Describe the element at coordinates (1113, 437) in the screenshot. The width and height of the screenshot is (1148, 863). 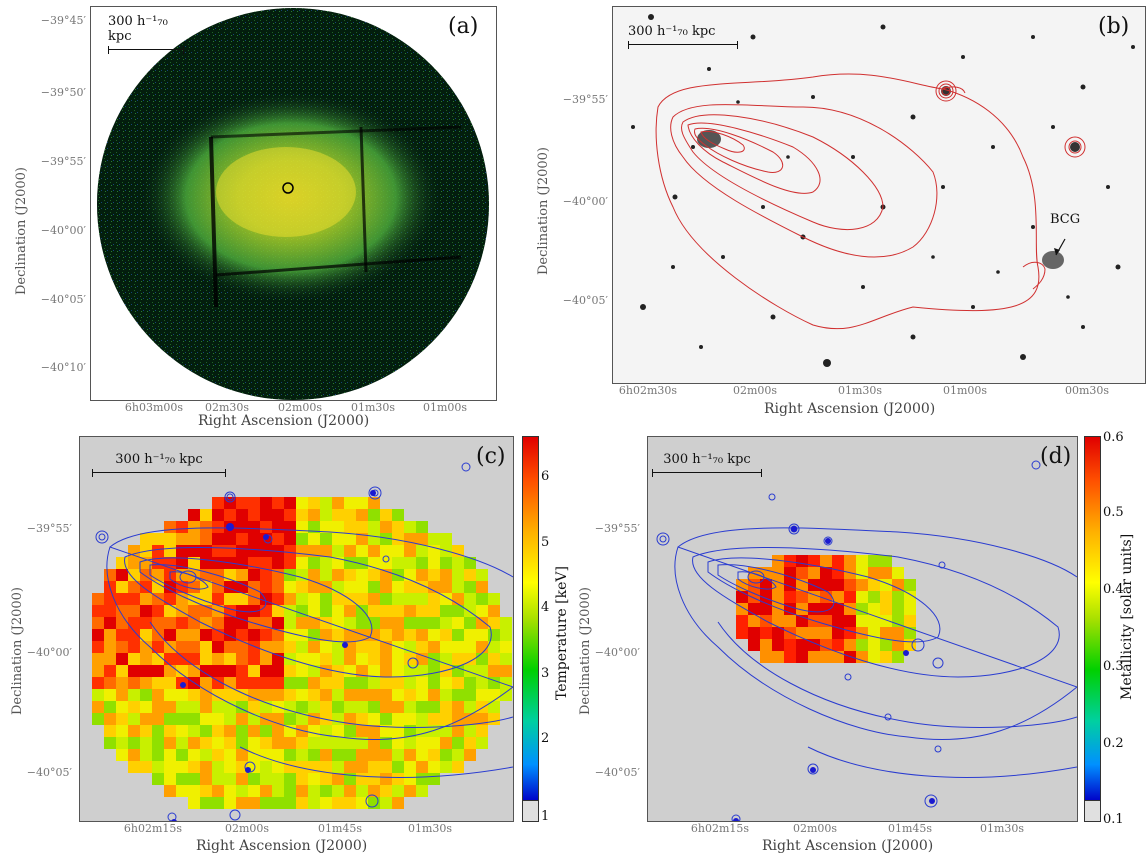
I see `cbar-tick: 0.6` at that location.